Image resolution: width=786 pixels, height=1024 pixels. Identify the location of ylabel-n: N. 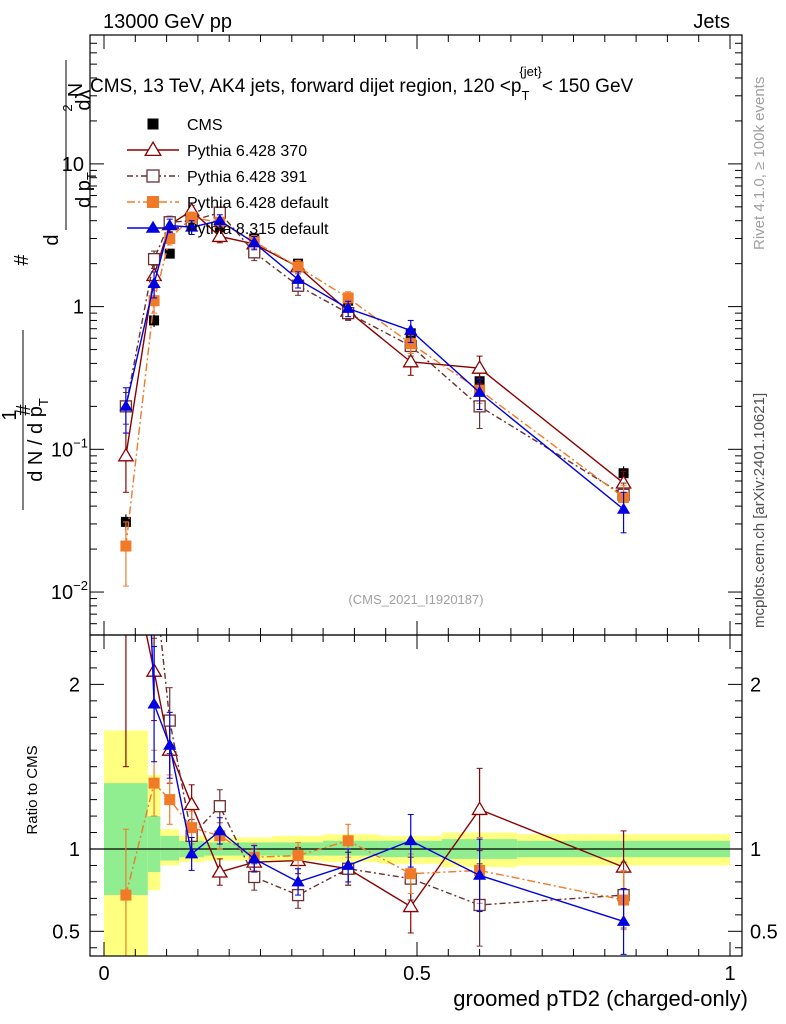
(76, 90).